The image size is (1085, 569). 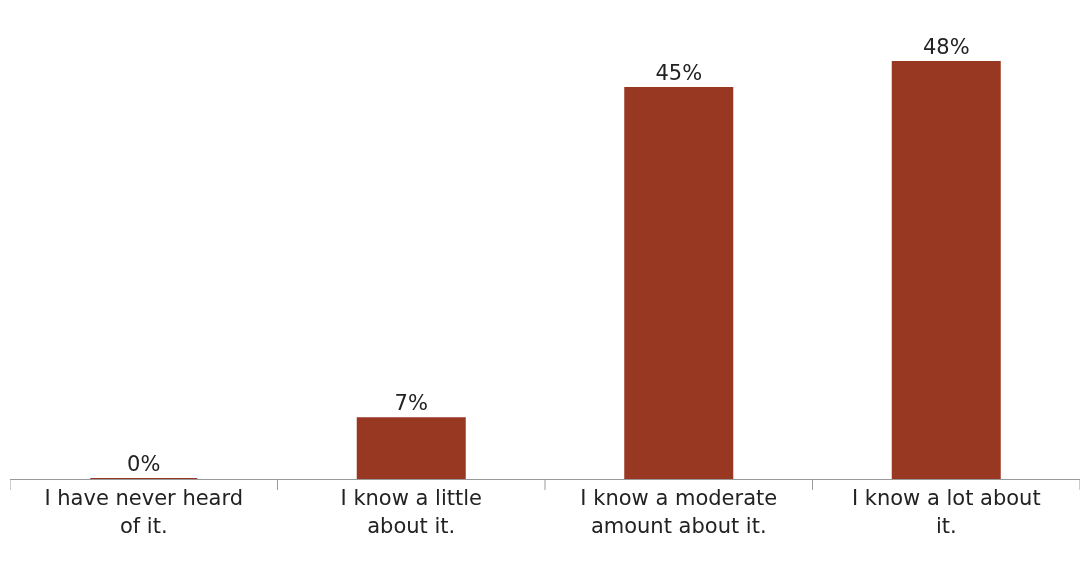 I want to click on data-label: 0%, so click(x=144, y=464).